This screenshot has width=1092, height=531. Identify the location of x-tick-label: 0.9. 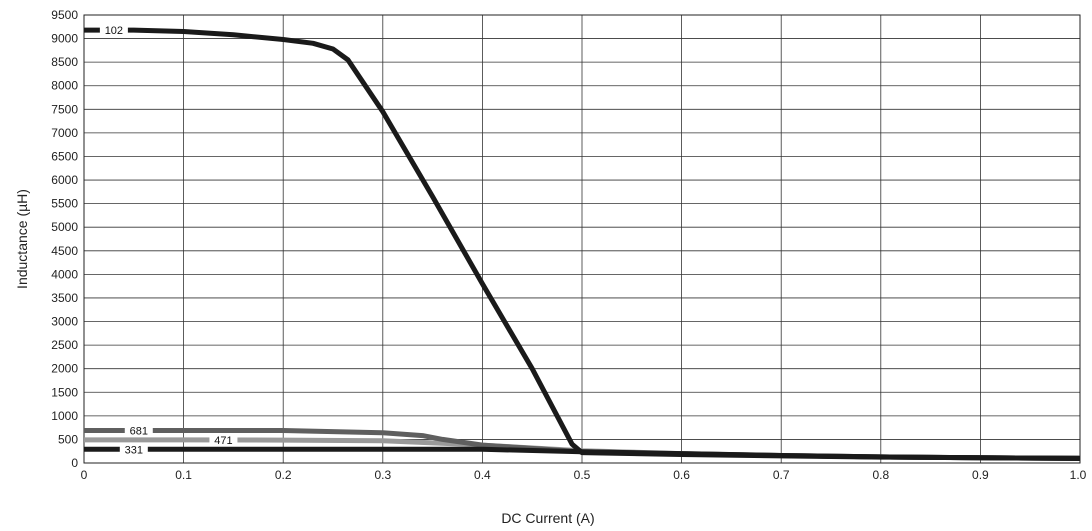
(980, 475).